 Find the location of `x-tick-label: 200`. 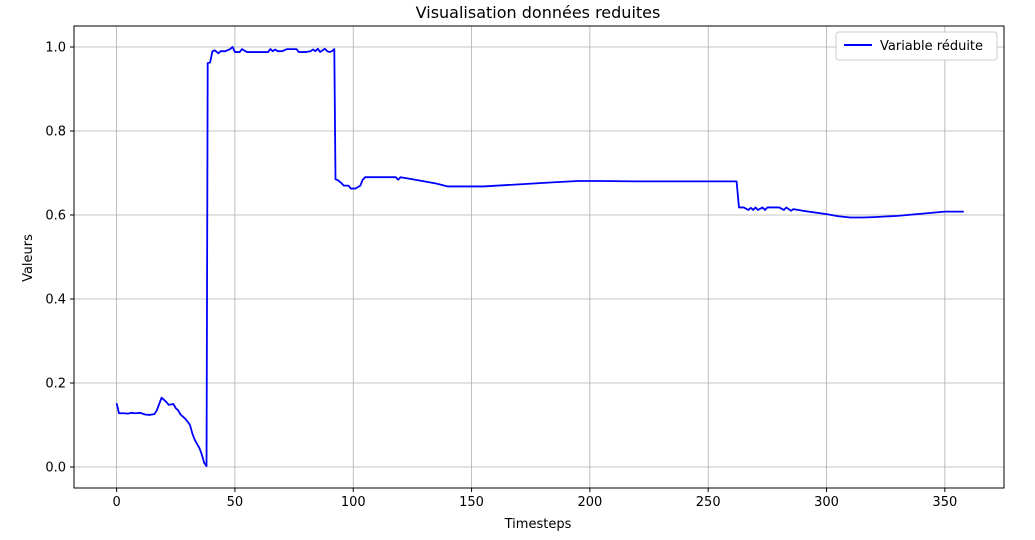

x-tick-label: 200 is located at coordinates (589, 502).